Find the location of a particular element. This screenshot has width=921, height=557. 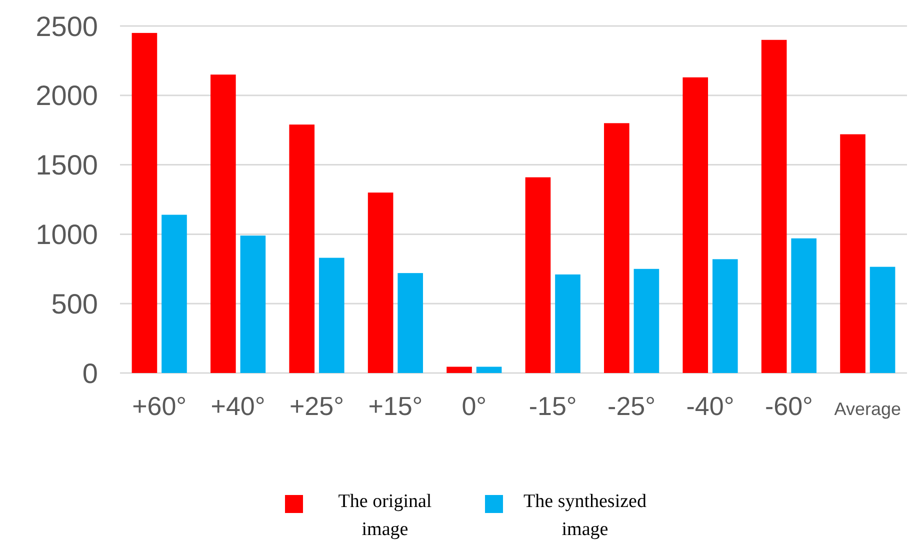

x-tick-label: +40° is located at coordinates (238, 406).